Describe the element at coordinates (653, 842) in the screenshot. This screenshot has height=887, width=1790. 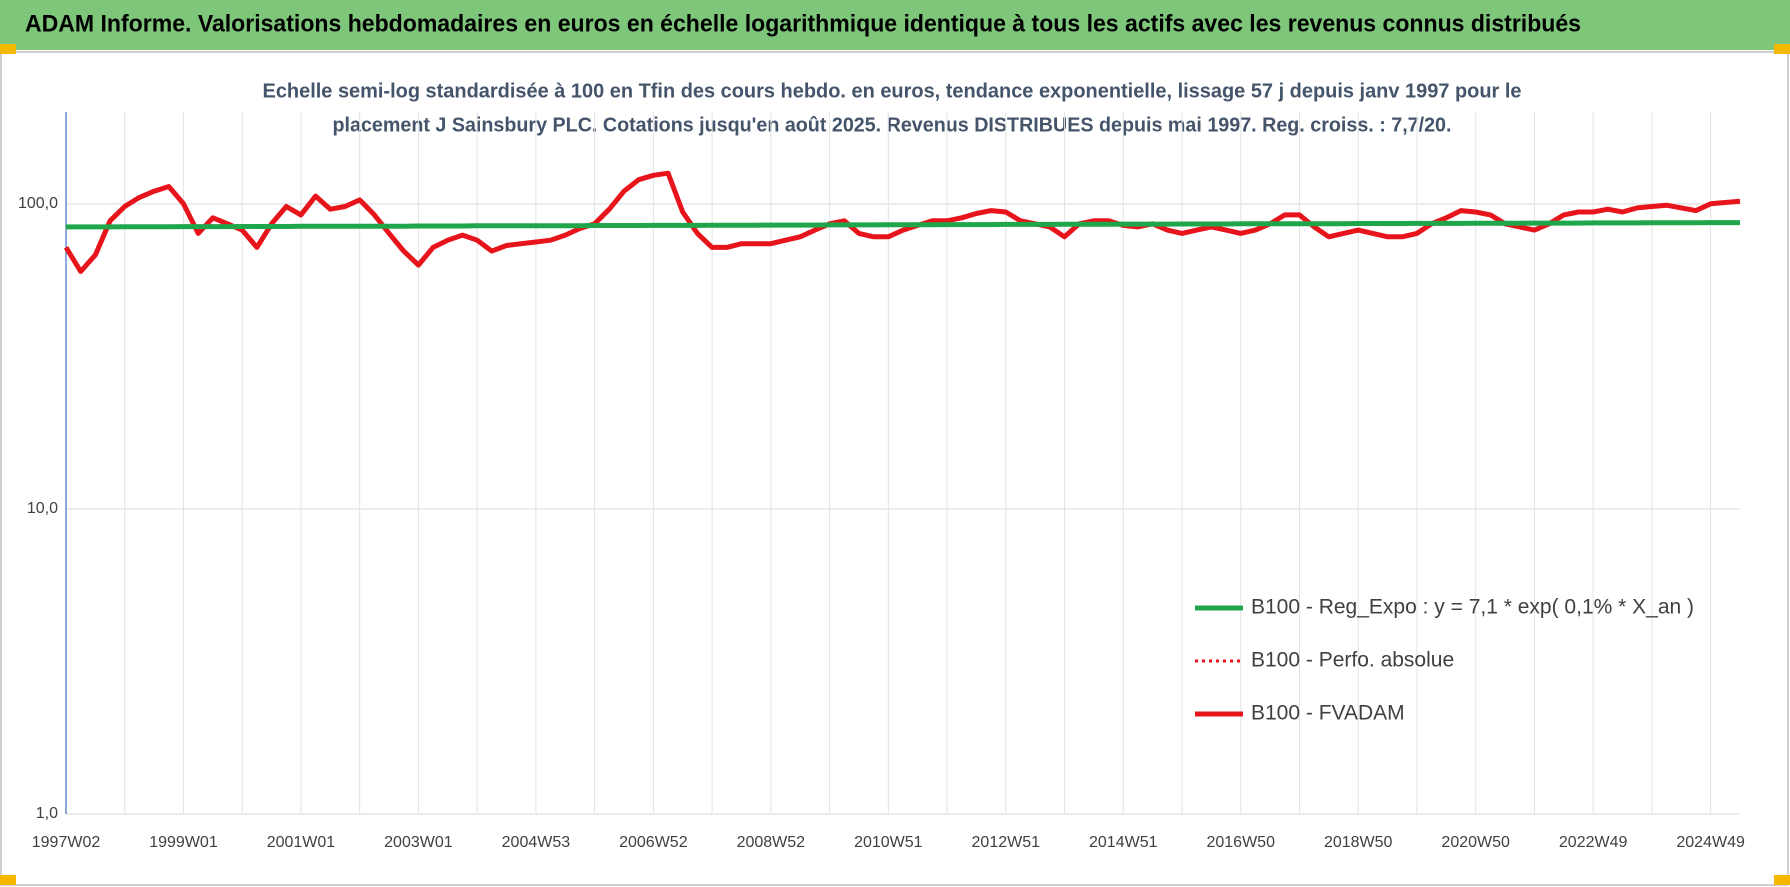
I see `x-tick-label: 2006W52` at that location.